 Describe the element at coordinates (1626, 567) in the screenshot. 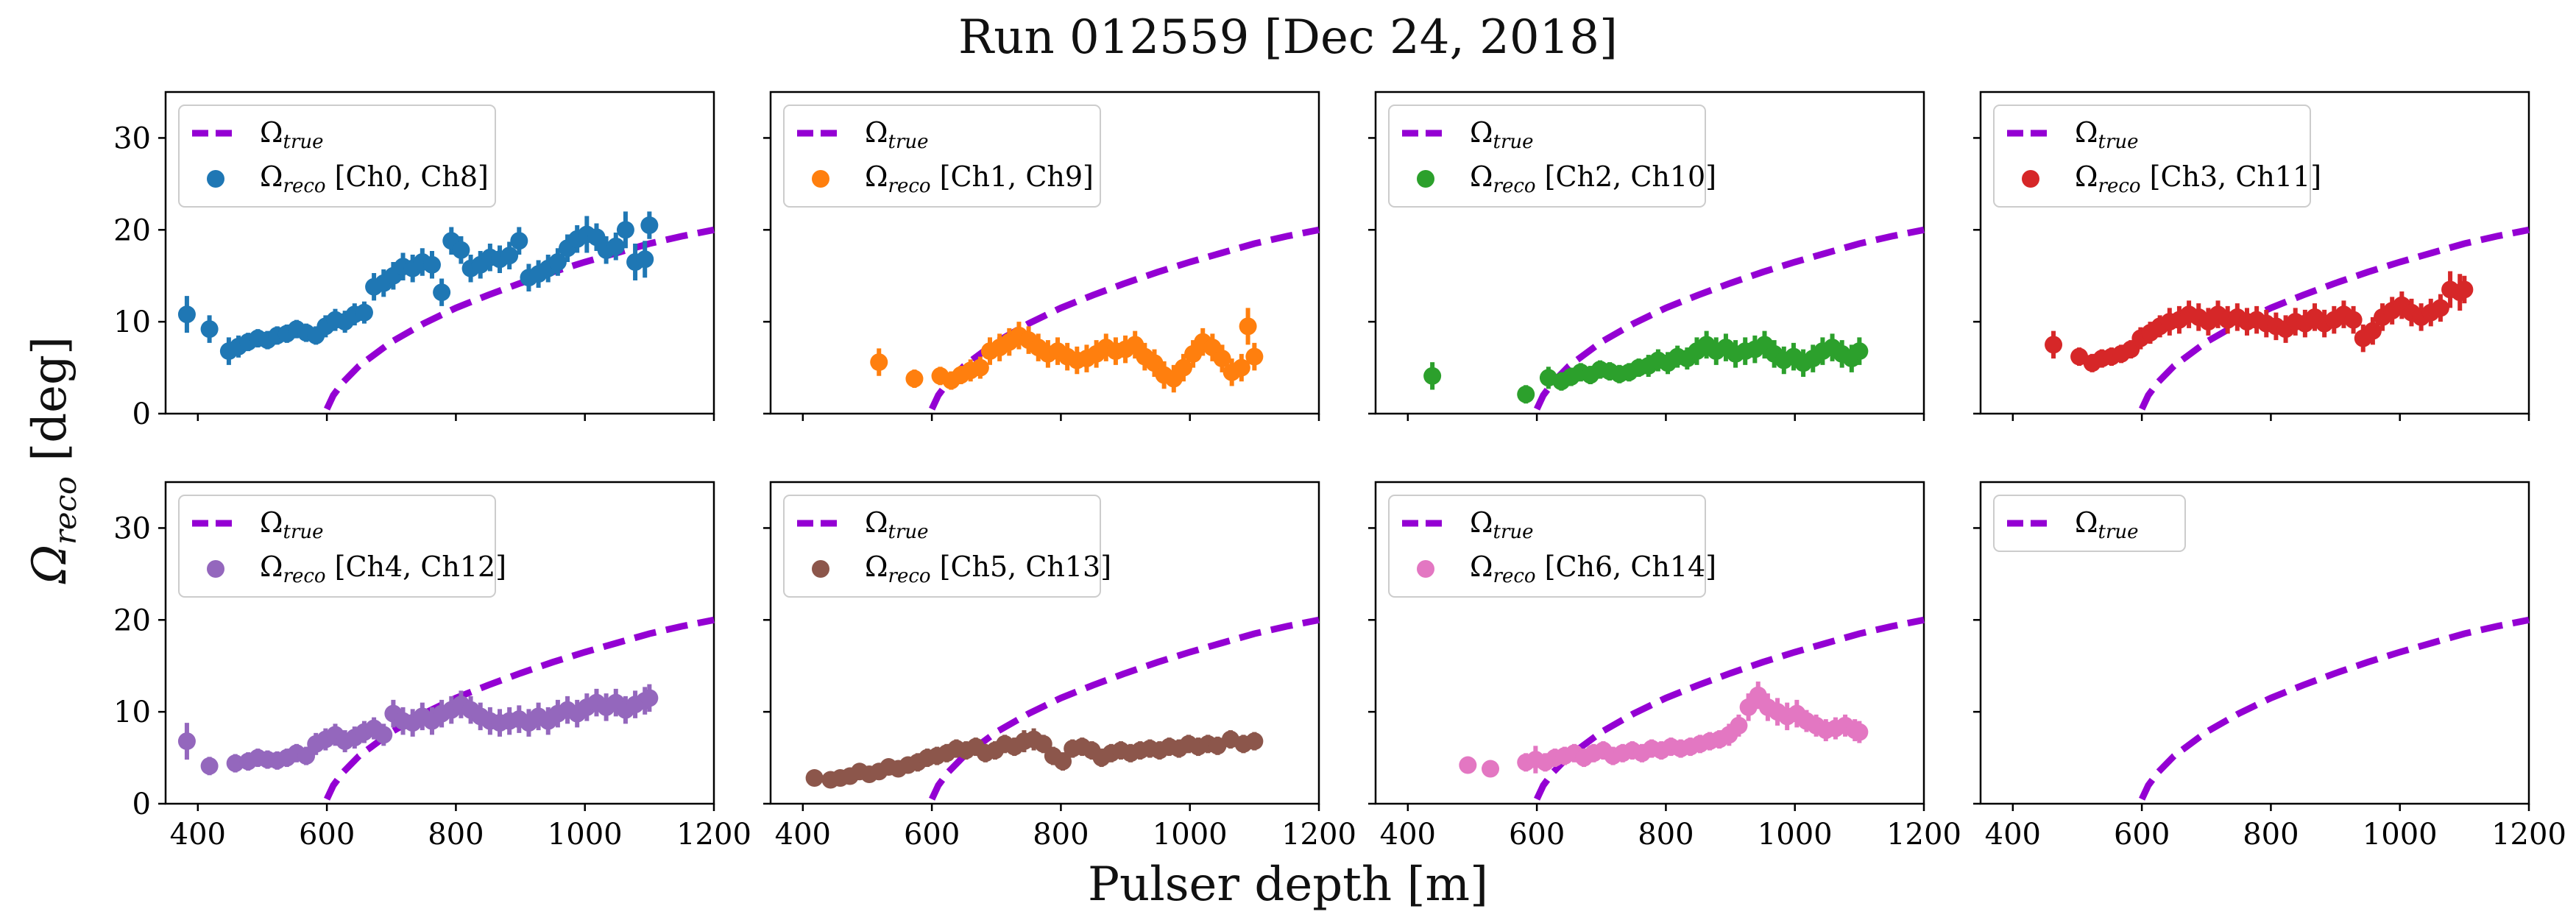

I see `legend-reco-channels: [Ch6, Ch14]` at that location.